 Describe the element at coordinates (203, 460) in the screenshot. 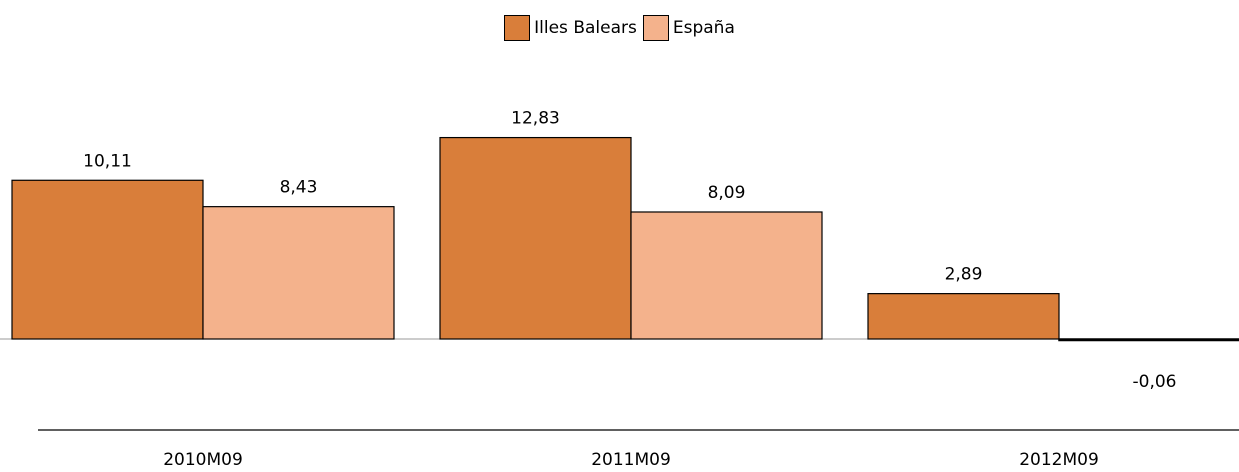

I see `category-label-0: 2010M09` at that location.